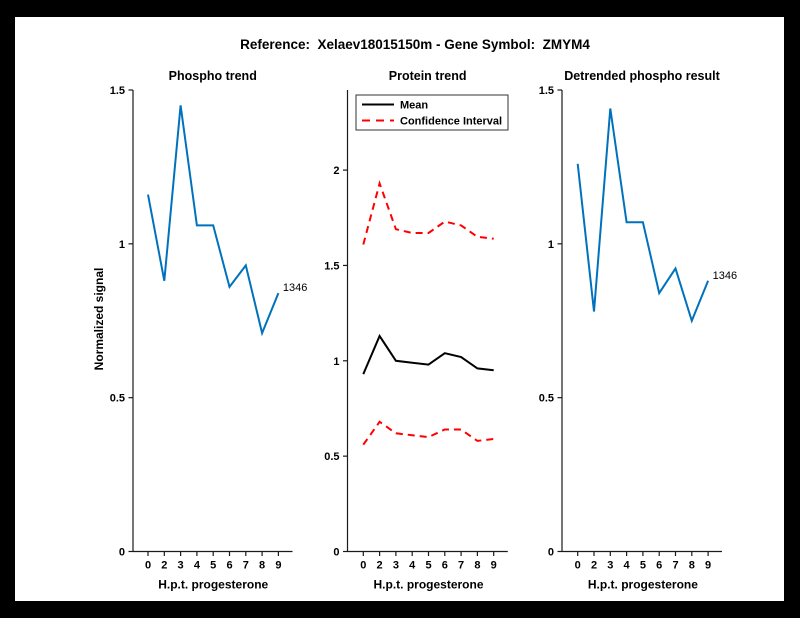  I want to click on y-axis-label: Normalized signal, so click(99, 319).